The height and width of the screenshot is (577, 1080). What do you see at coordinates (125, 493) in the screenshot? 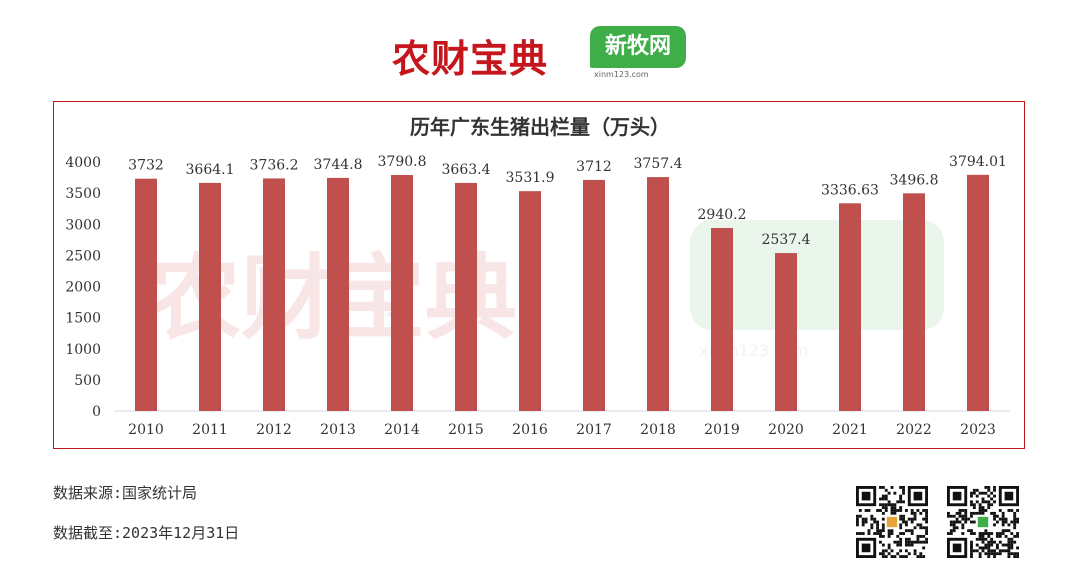
I see `data-source-note: 数据来源:国家统计局` at bounding box center [125, 493].